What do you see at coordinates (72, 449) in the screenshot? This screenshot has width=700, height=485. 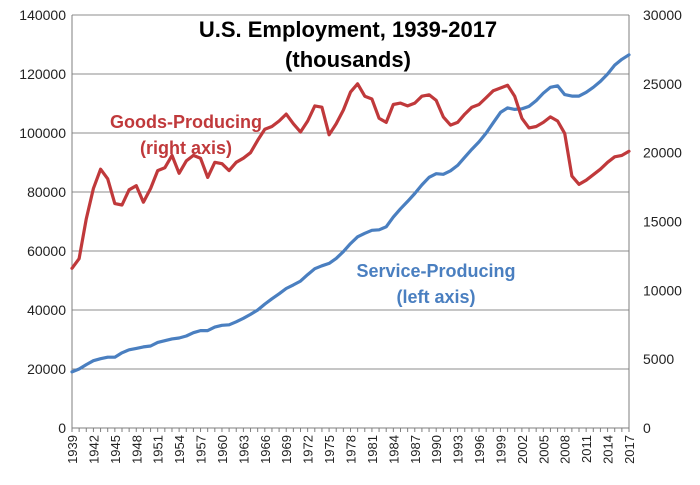 I see `x-tick-label: 1939` at bounding box center [72, 449].